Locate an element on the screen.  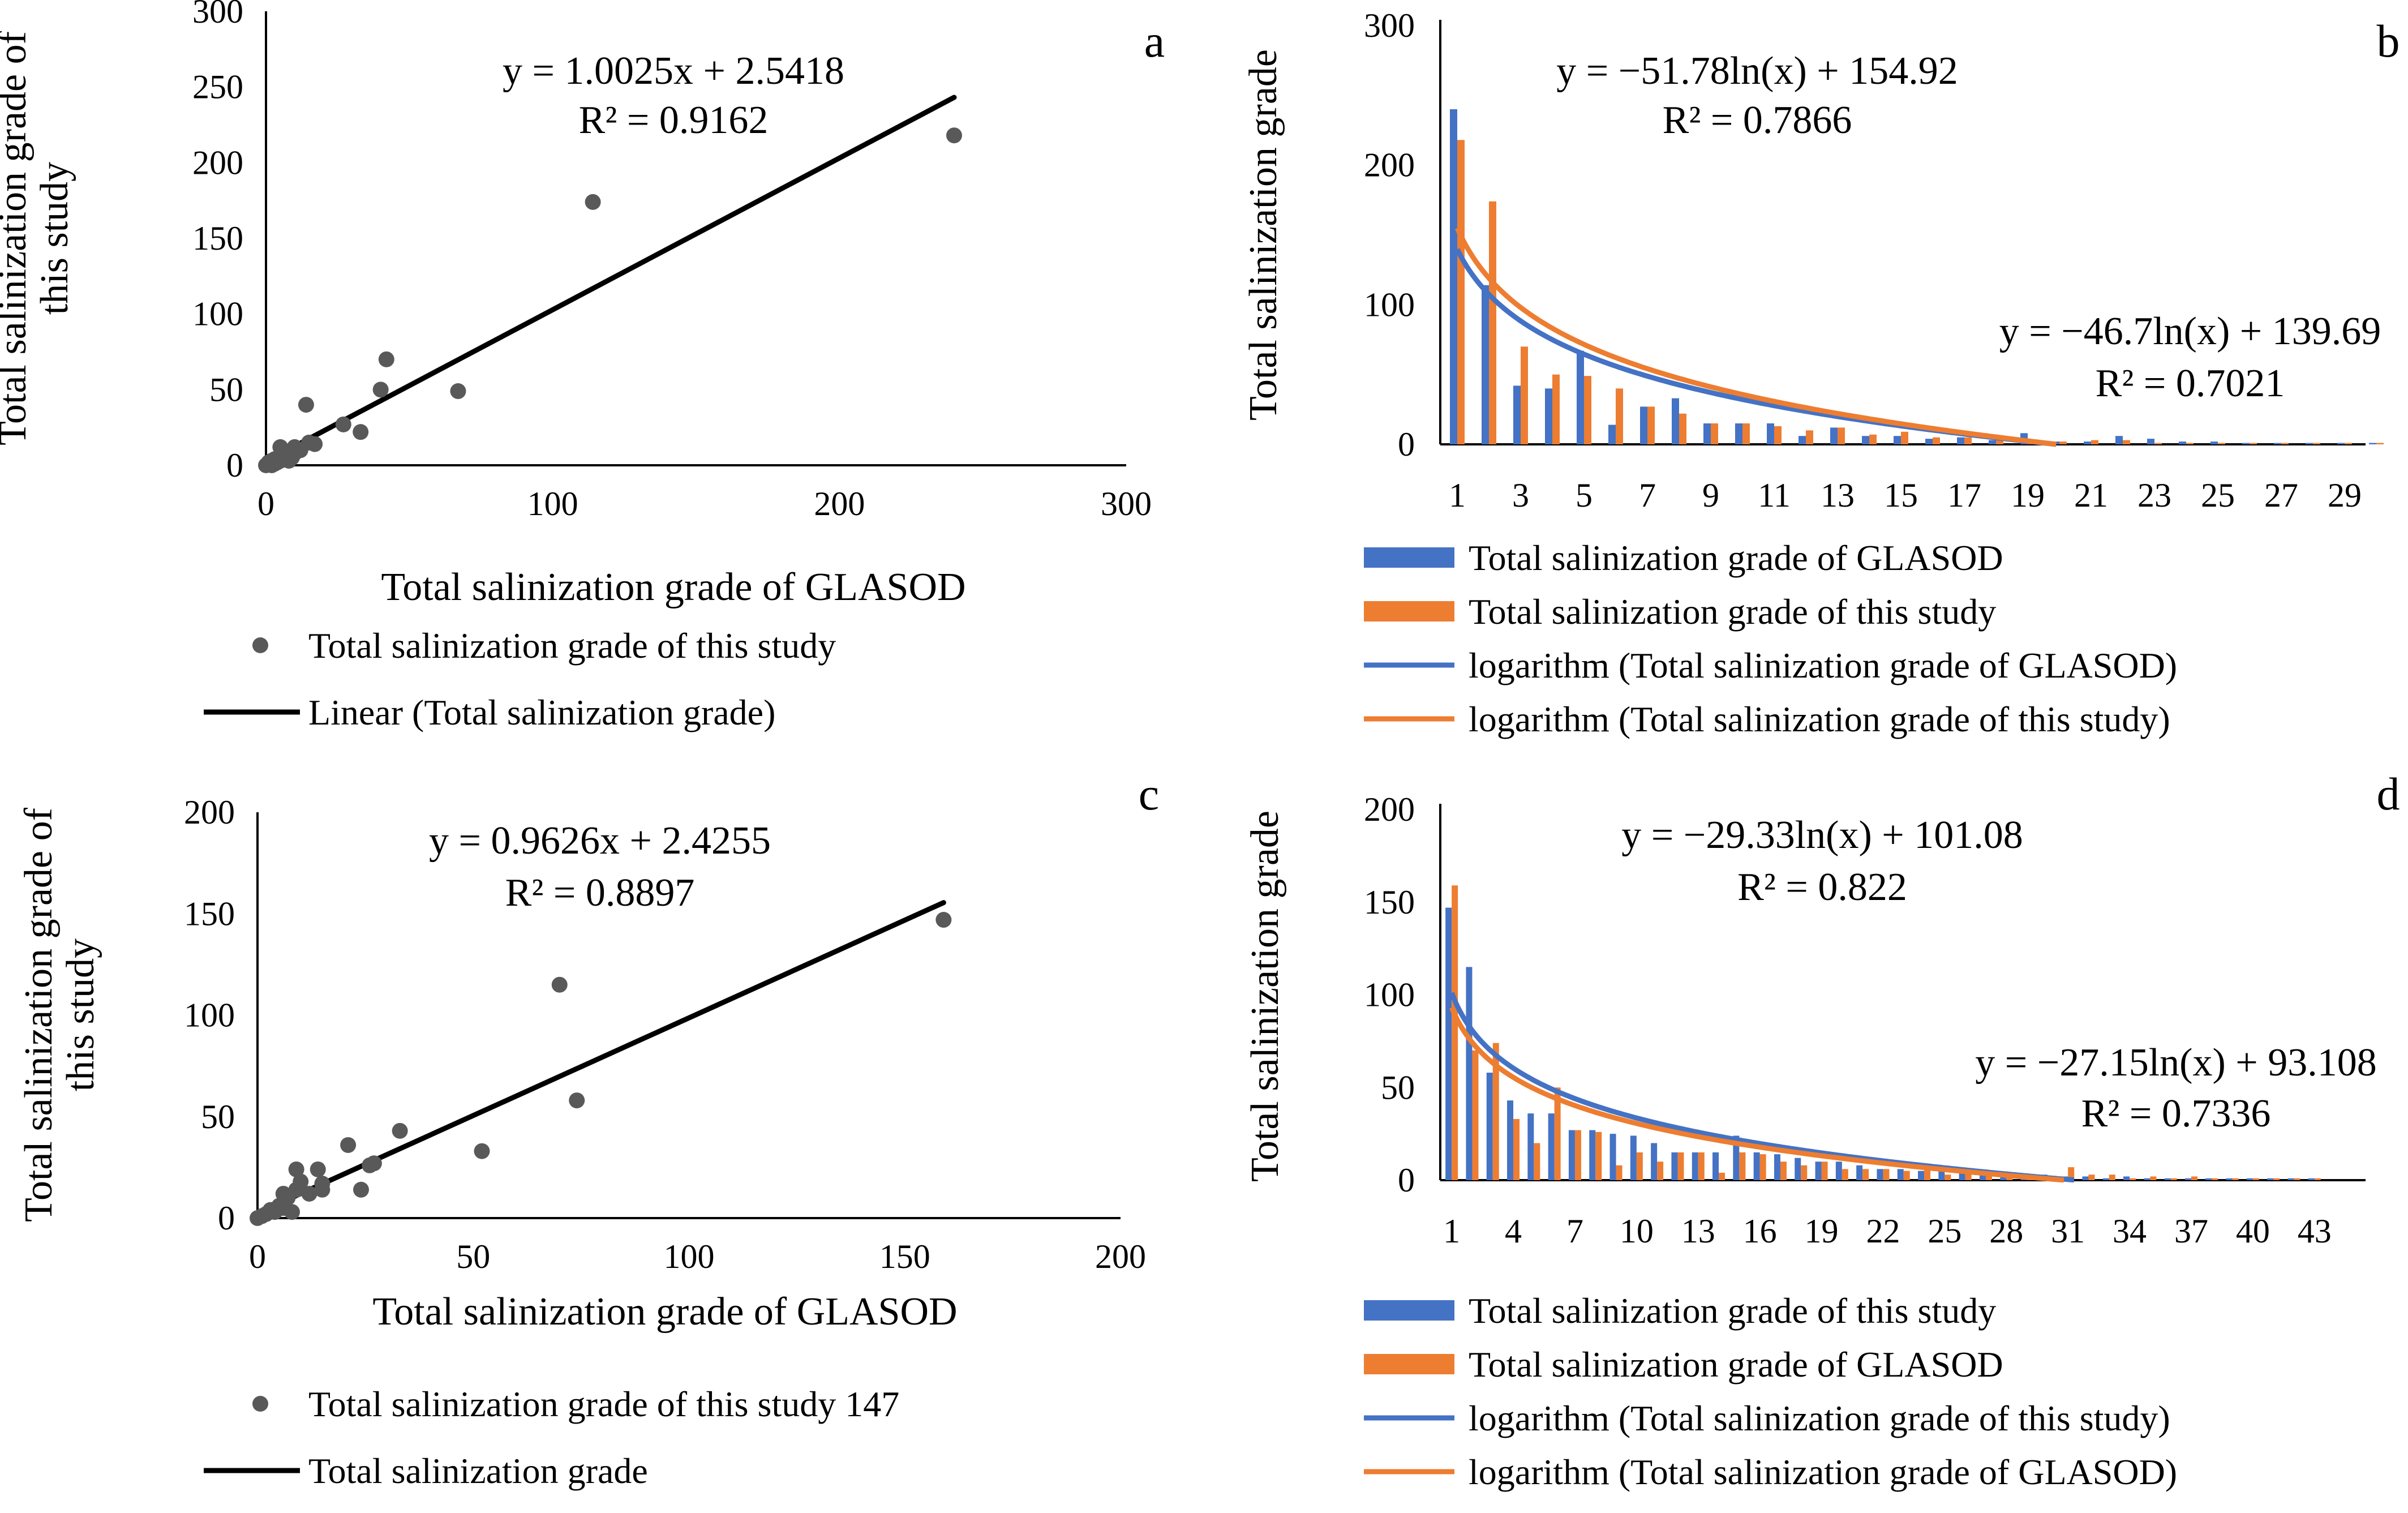
trend-equation: y = −27.15ln(x) + 93.108 is located at coordinates (2176, 1063).